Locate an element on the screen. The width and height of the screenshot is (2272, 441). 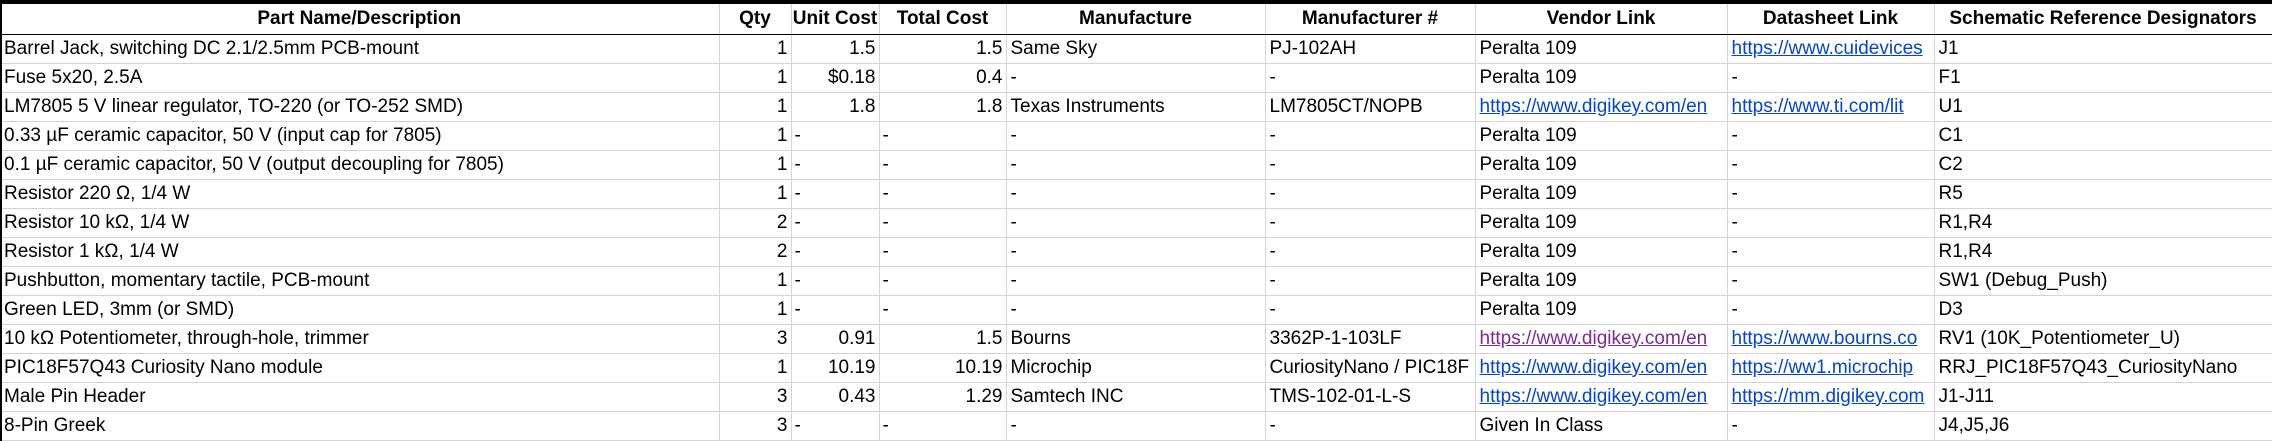
cell-manufacture: Microchip is located at coordinates (1136, 368).